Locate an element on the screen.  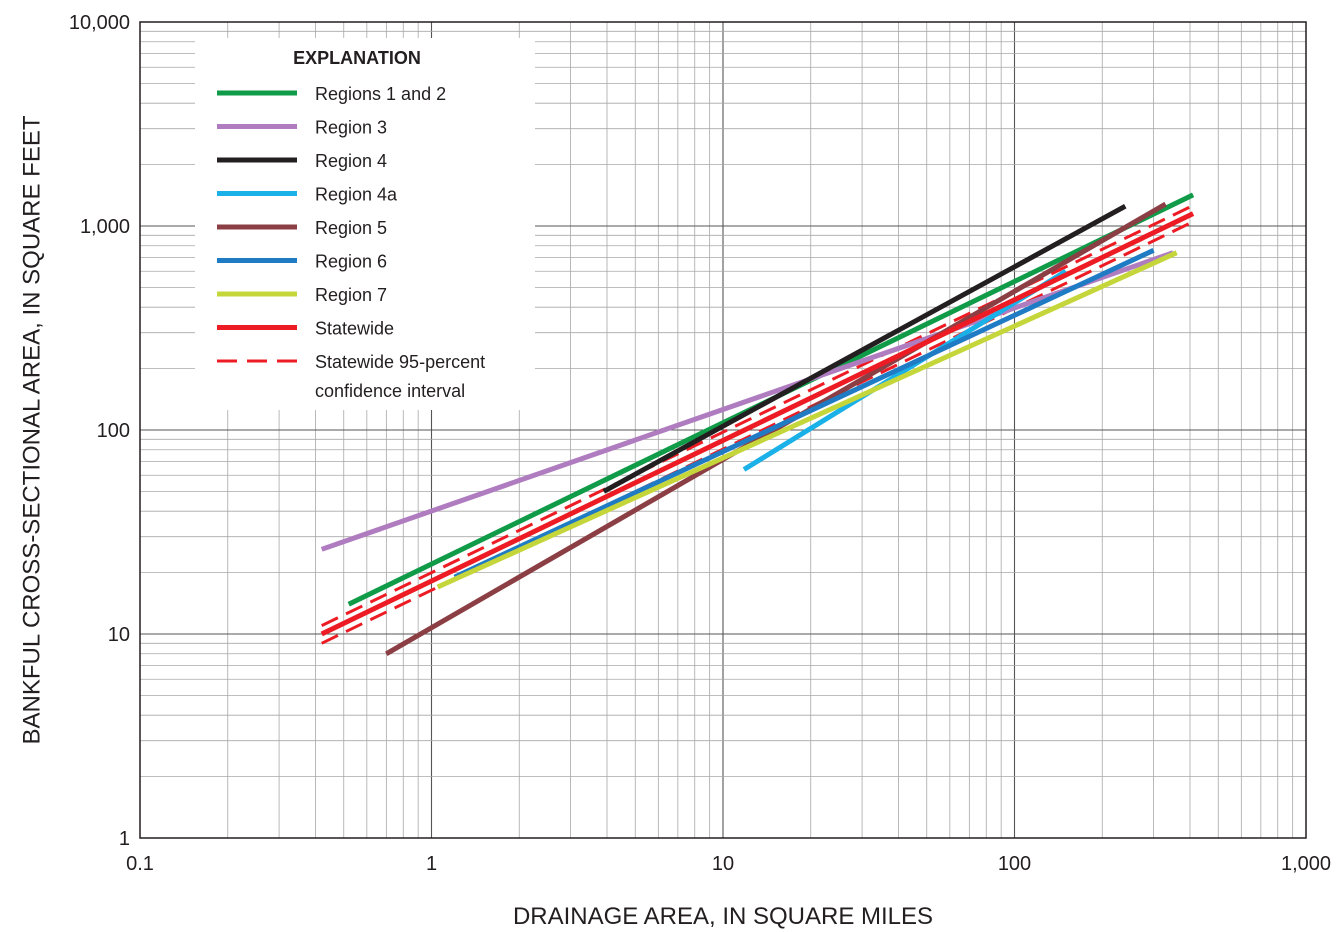
y-tick-label: 10 is located at coordinates (119, 635).